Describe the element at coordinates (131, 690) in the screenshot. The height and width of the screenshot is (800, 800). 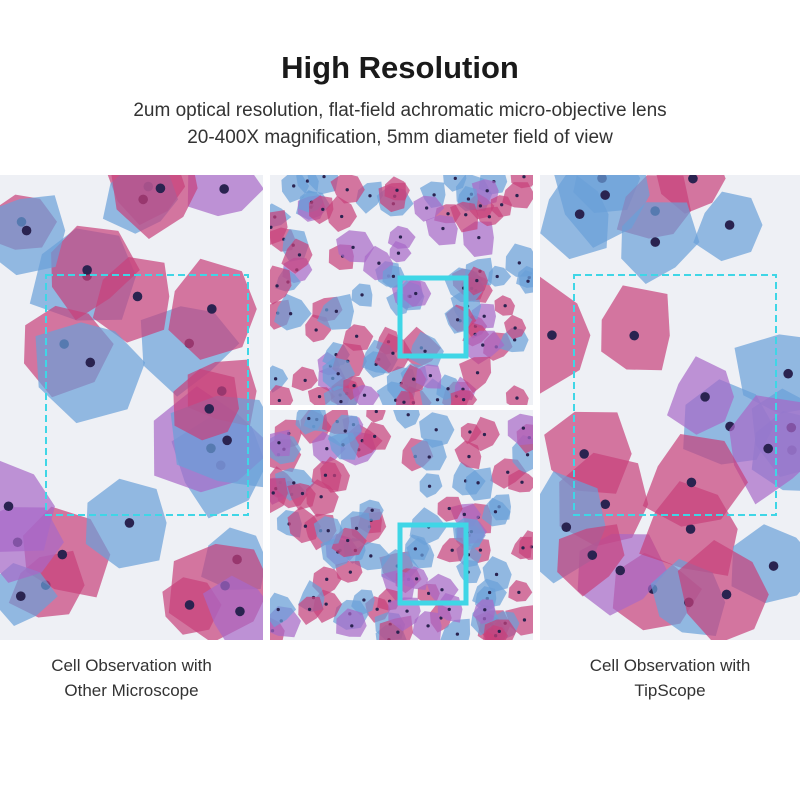
I see `left-caption-line-2: Other Microscope` at that location.